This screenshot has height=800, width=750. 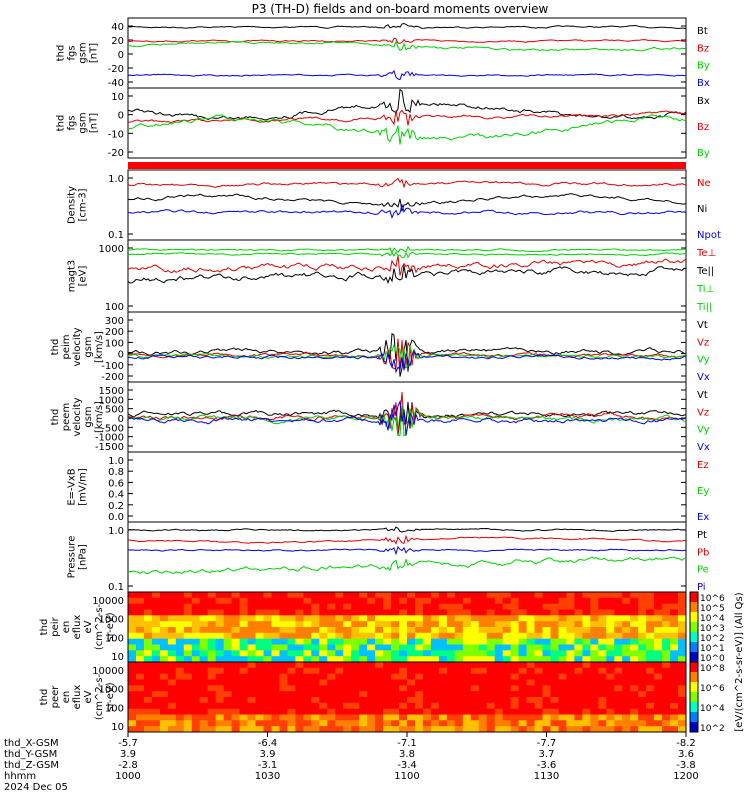 I want to click on series-line-Ti||, so click(x=407, y=255).